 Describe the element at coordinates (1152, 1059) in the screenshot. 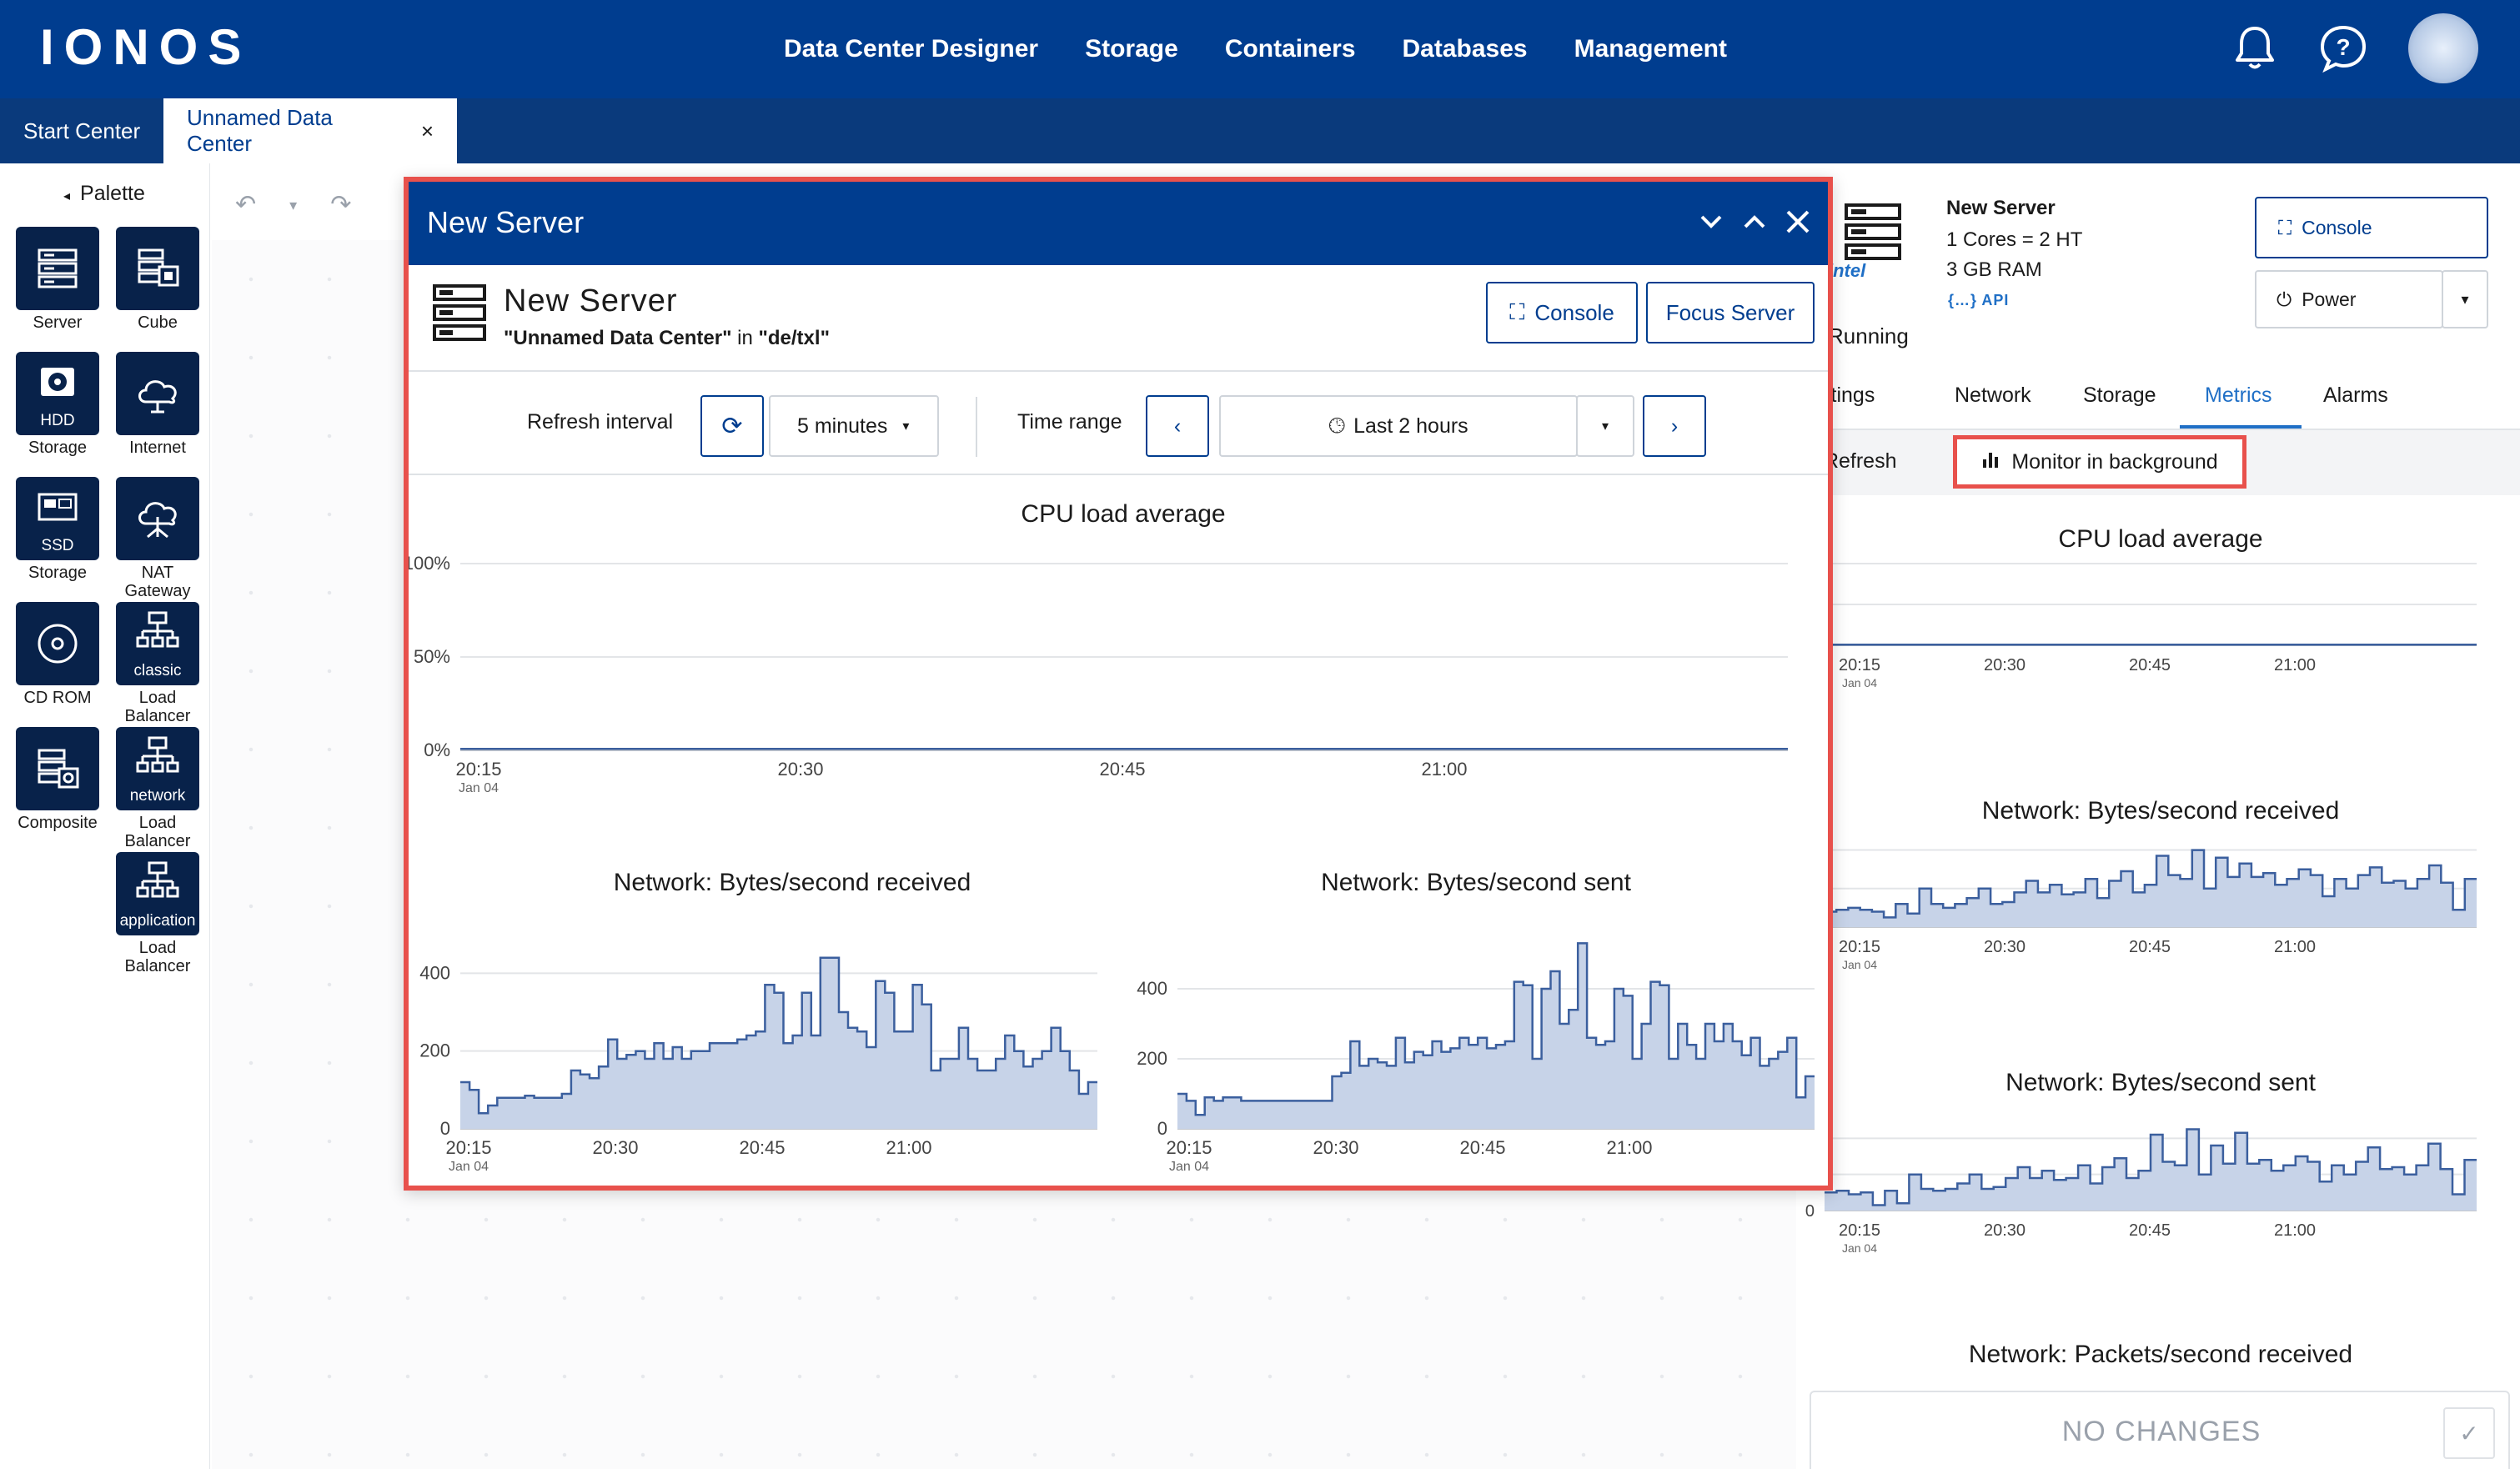

I see `y-tick-label: 200` at that location.